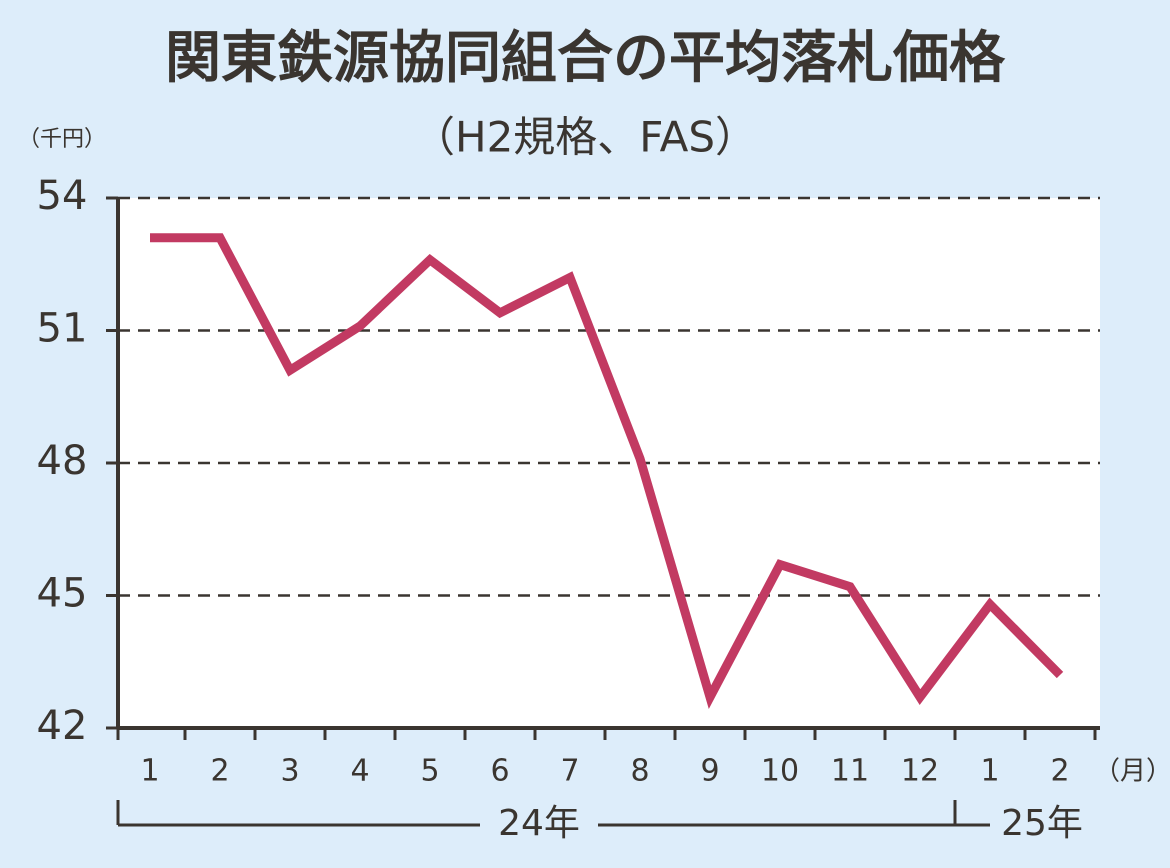 The image size is (1170, 868). I want to click on x-tick-label: 7, so click(569, 771).